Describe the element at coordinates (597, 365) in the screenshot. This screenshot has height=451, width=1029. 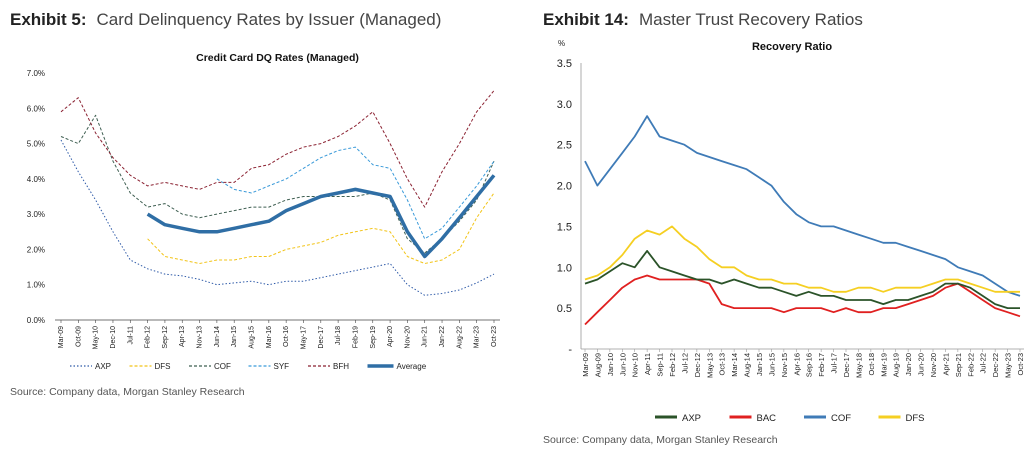
I see `right-x-tick-label: Aug-09` at that location.